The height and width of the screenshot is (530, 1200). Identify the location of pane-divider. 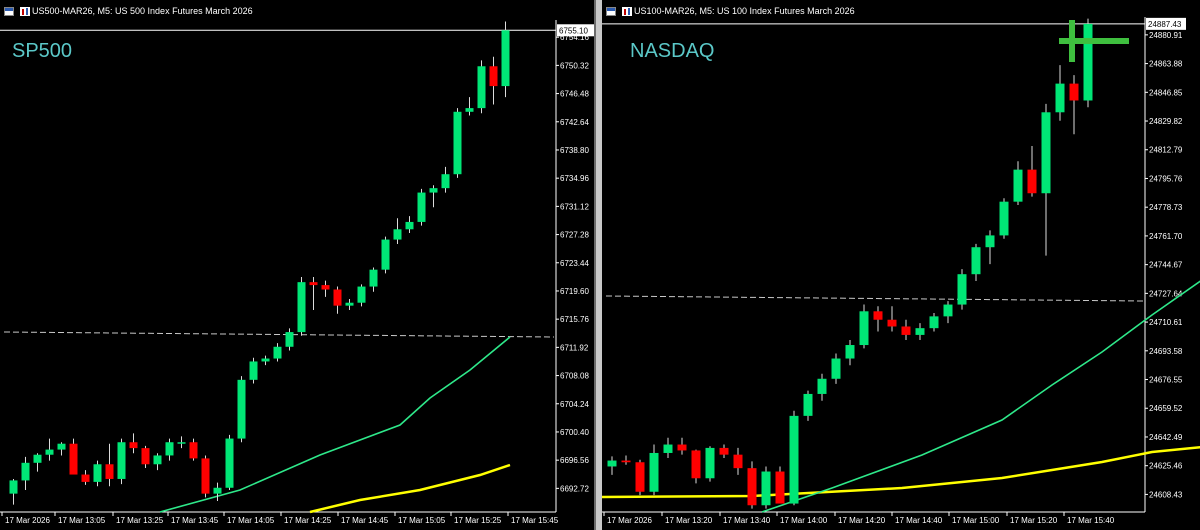
(599, 265).